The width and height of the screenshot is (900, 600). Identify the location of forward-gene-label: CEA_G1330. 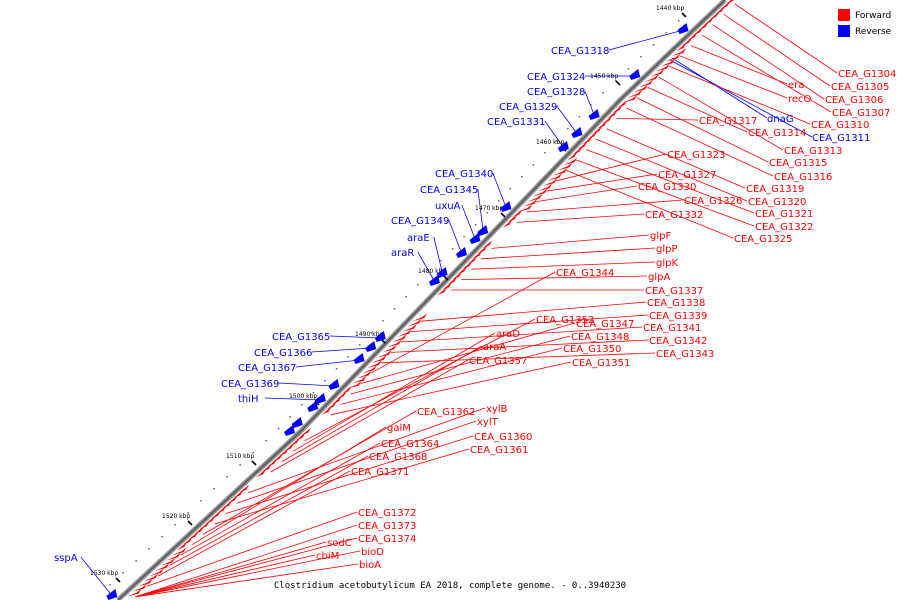
(667, 187).